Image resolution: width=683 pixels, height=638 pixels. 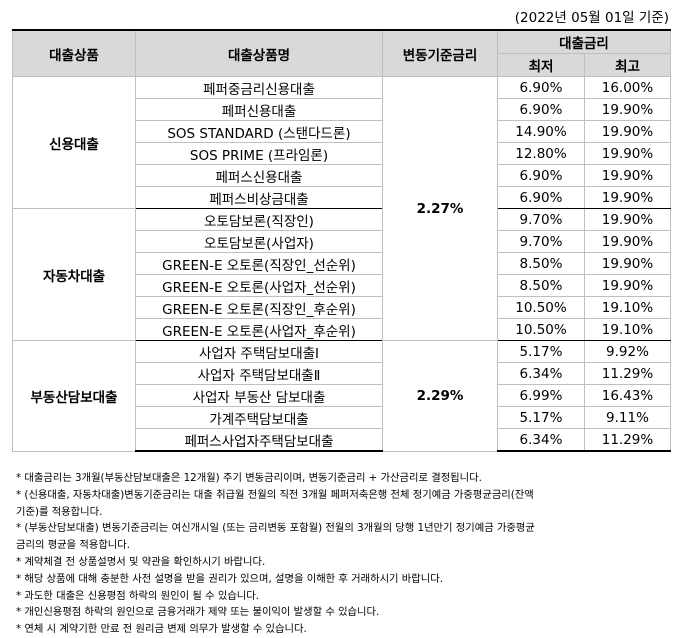 What do you see at coordinates (74, 53) in the screenshot?
I see `header-category: 대출상품` at bounding box center [74, 53].